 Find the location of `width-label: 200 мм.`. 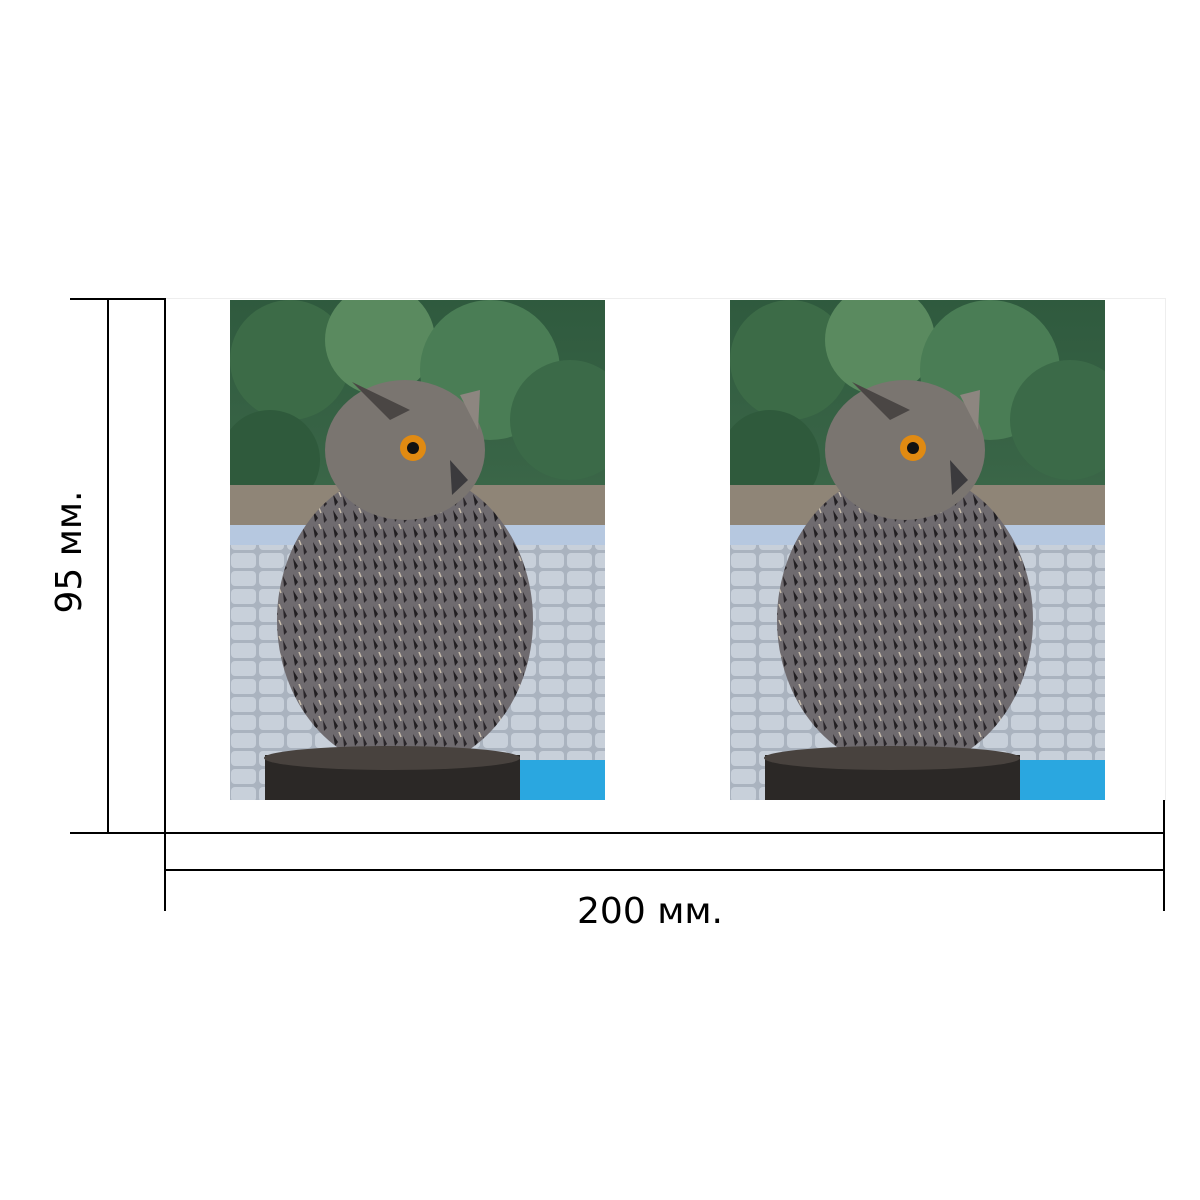

width-label: 200 мм. is located at coordinates (650, 911).